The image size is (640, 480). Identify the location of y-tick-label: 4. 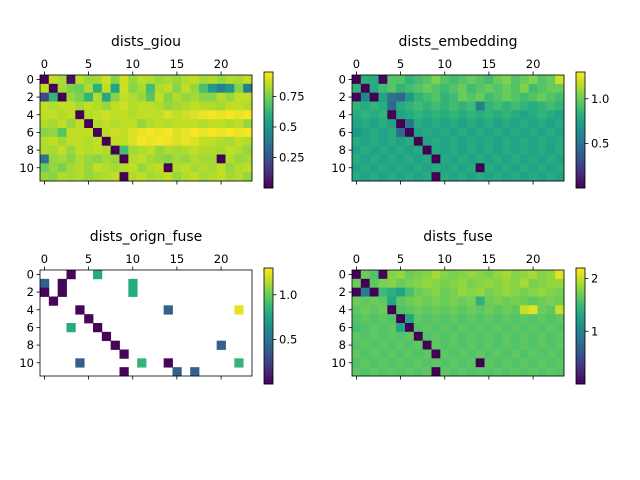
(342, 115).